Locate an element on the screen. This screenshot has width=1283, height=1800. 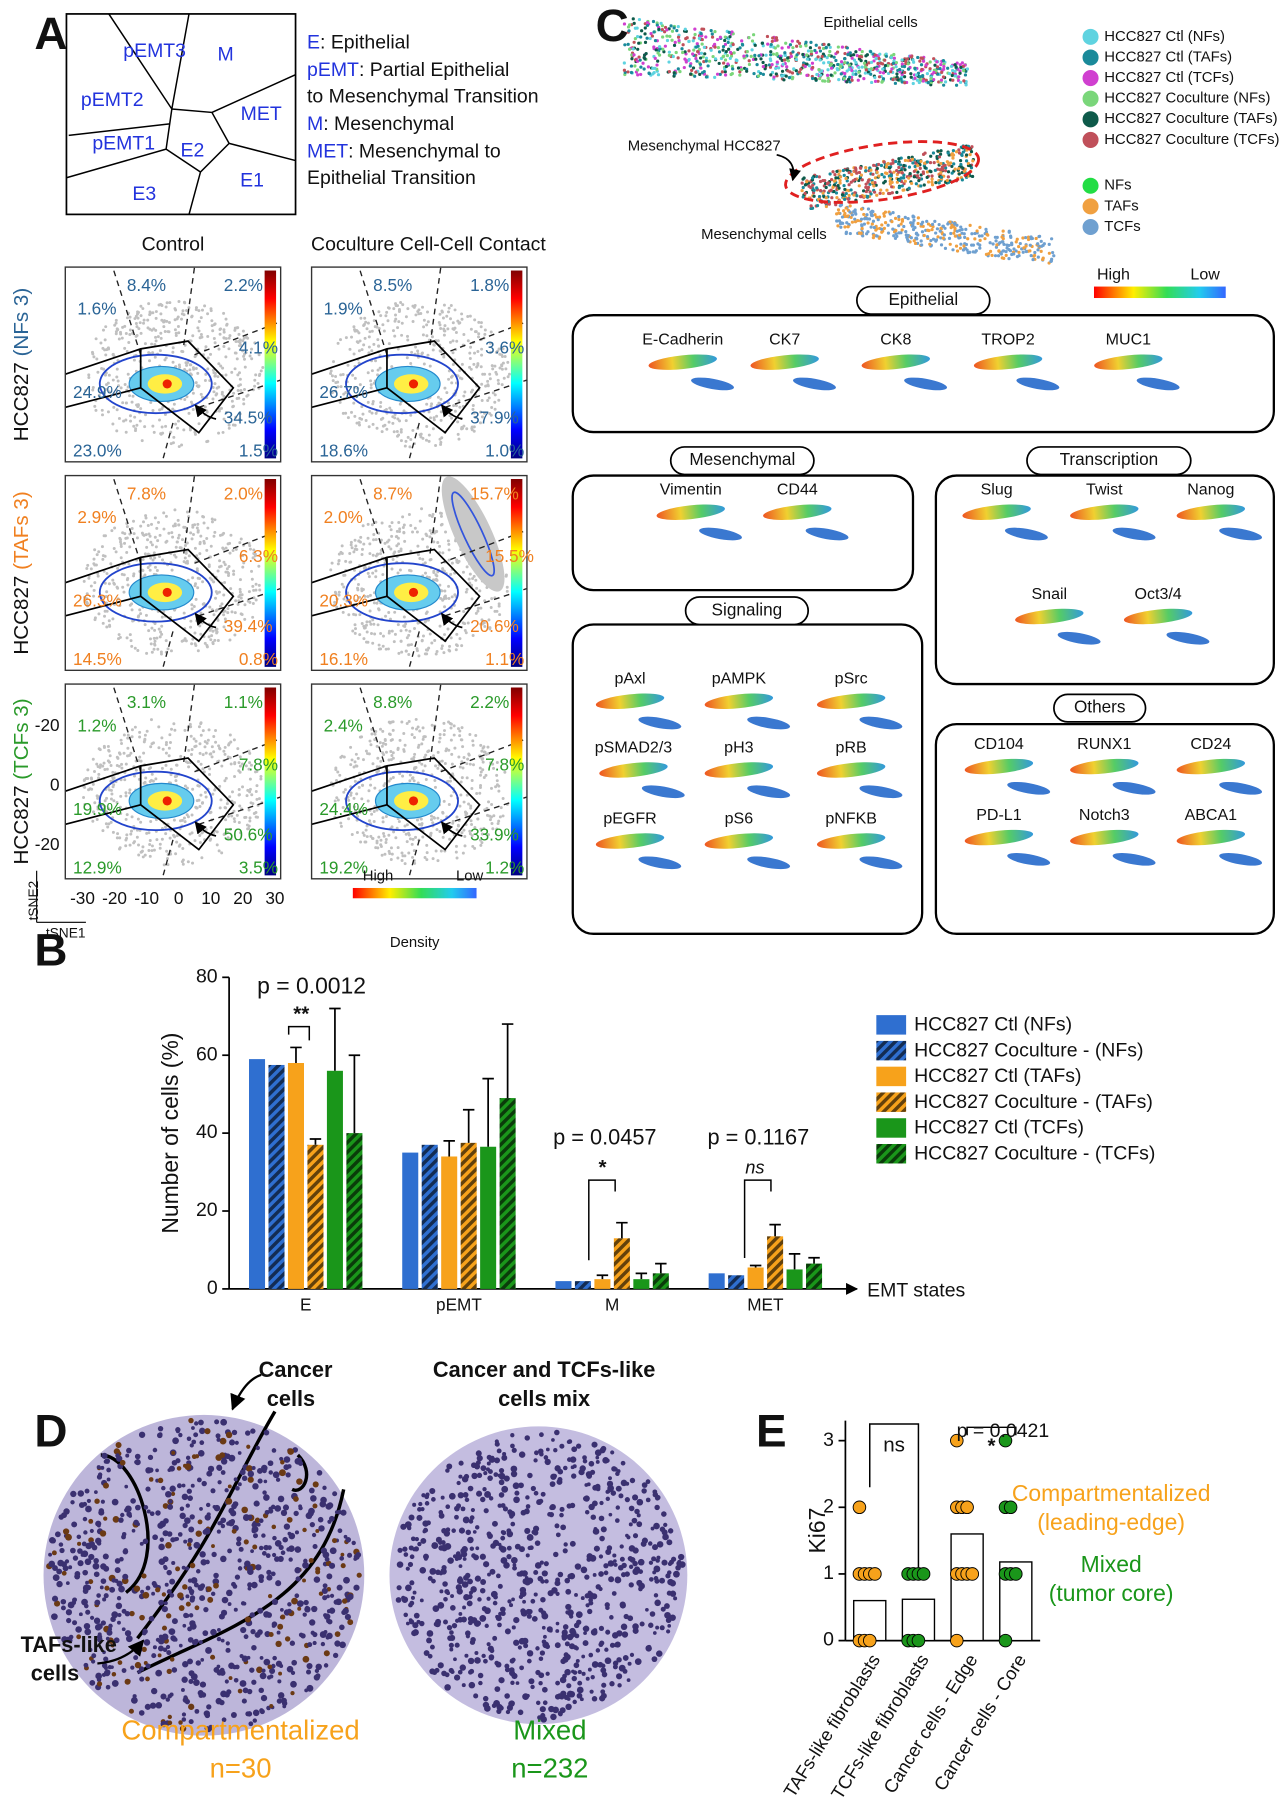
percent-label: 20.6% is located at coordinates (494, 626).